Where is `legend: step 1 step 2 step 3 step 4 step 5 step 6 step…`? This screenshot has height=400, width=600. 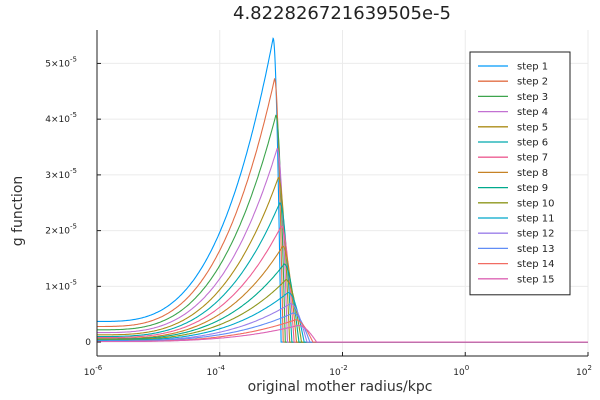 legend: step 1 step 2 step 3 step 4 step 5 step 6 step… is located at coordinates (520, 173).